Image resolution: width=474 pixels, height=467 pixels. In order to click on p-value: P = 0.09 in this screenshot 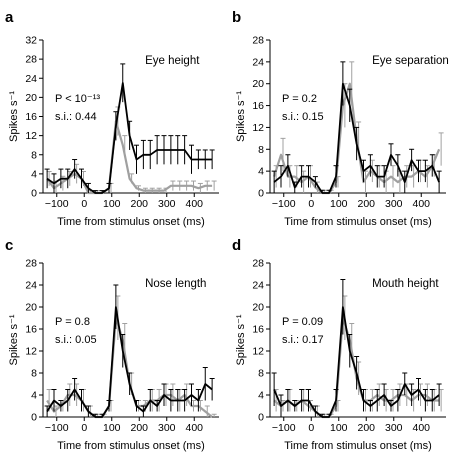, I will do `click(302, 322)`.